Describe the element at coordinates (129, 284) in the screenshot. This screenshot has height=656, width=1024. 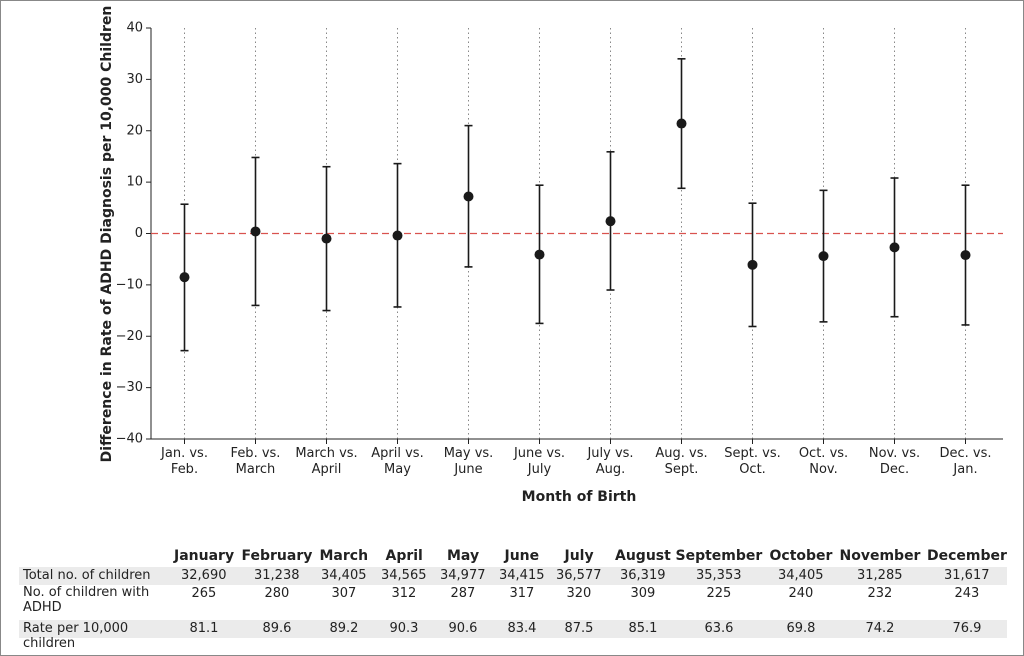
I see `y-tick-label: −10` at that location.